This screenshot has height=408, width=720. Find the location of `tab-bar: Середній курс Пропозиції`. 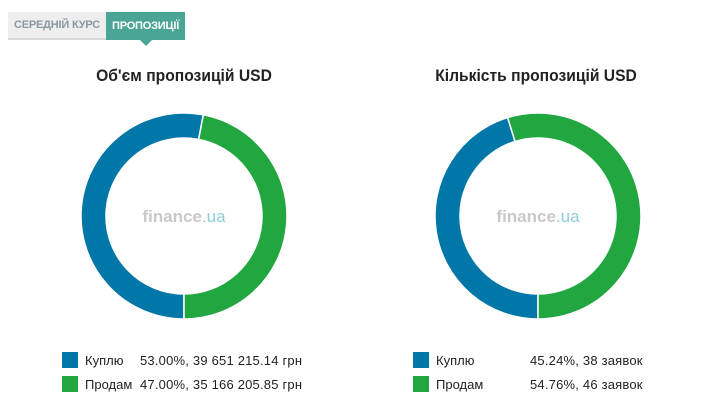

tab-bar: Середній курс Пропозиції is located at coordinates (97, 29).